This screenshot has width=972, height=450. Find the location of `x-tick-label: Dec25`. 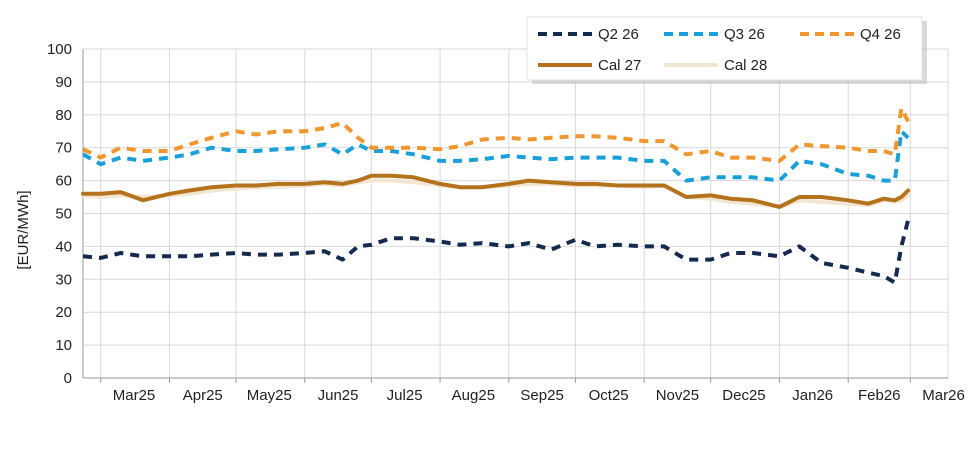

x-tick-label: Dec25 is located at coordinates (743, 395).